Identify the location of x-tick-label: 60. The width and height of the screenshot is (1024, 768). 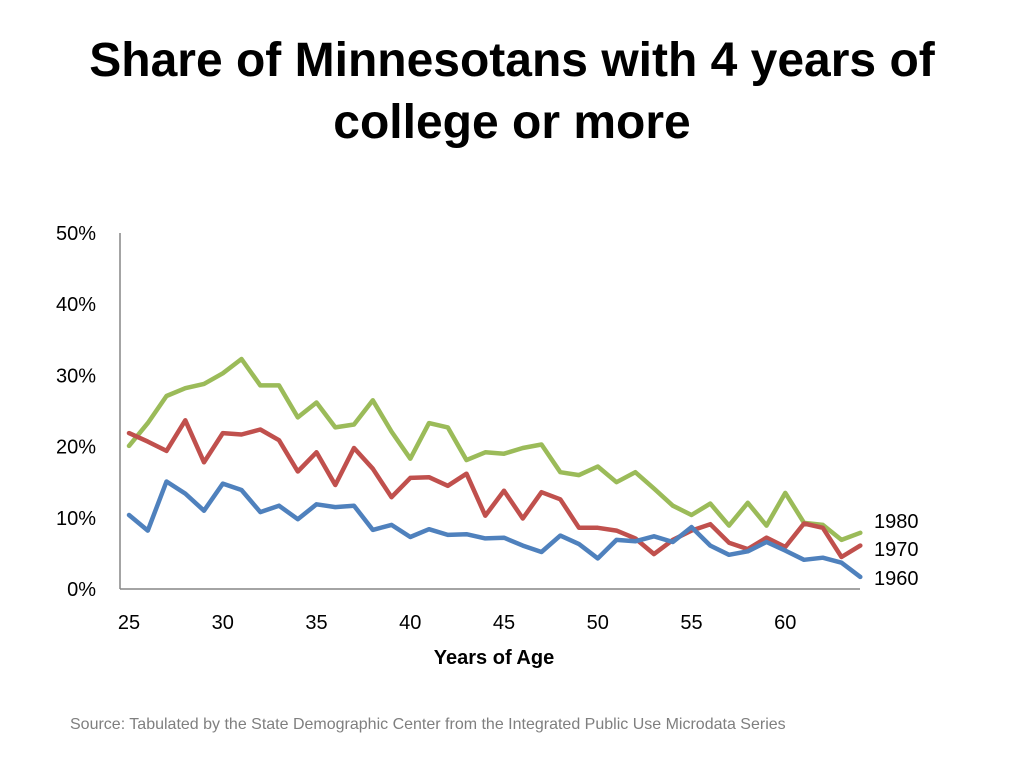
(785, 623).